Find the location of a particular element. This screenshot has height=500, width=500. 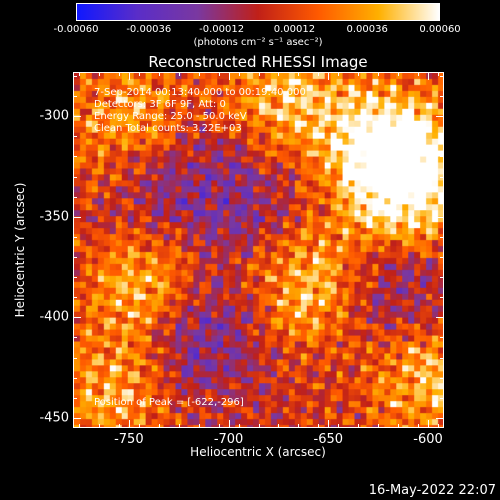

annotation-peak: Position of Peak = [-622,-296] is located at coordinates (169, 402).